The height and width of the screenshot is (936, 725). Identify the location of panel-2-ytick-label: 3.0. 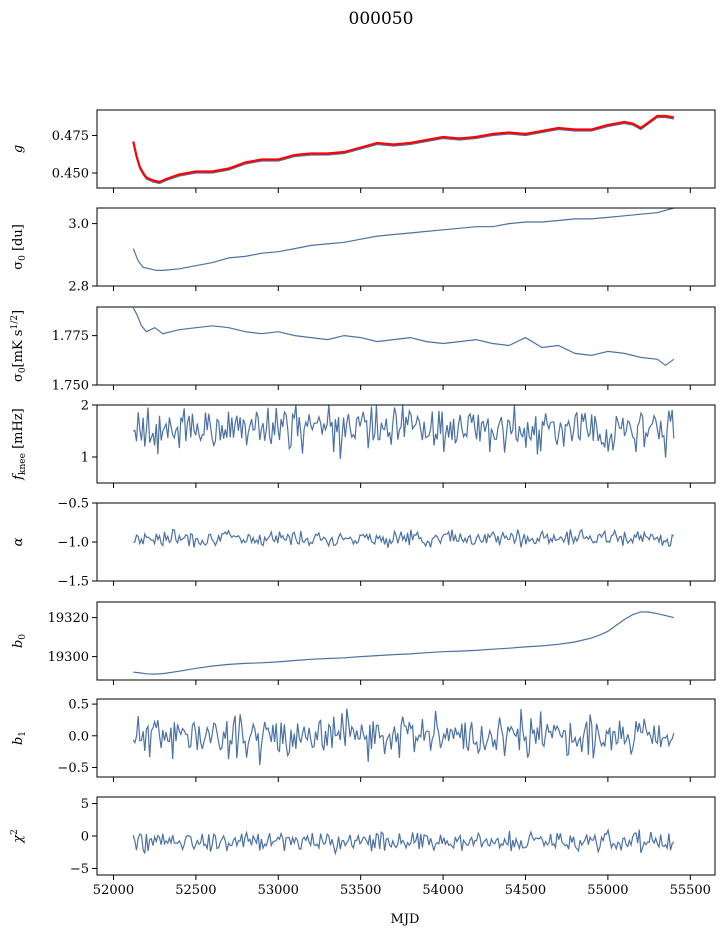
(78, 224).